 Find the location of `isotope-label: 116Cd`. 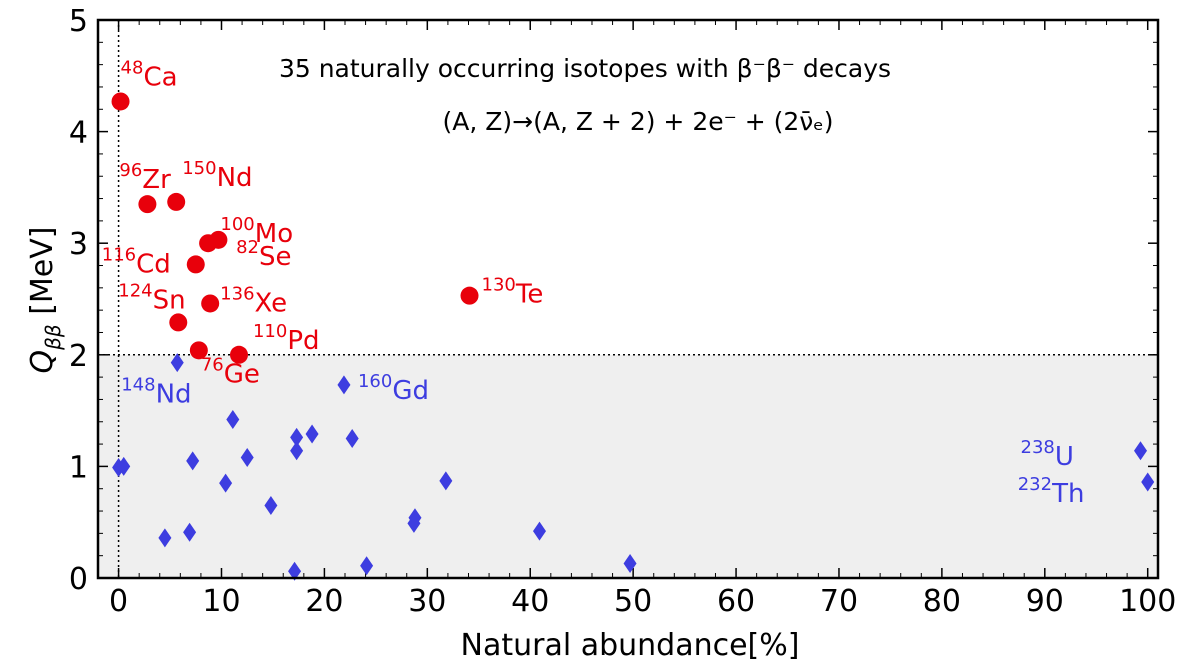

isotope-label: 116Cd is located at coordinates (136, 261).